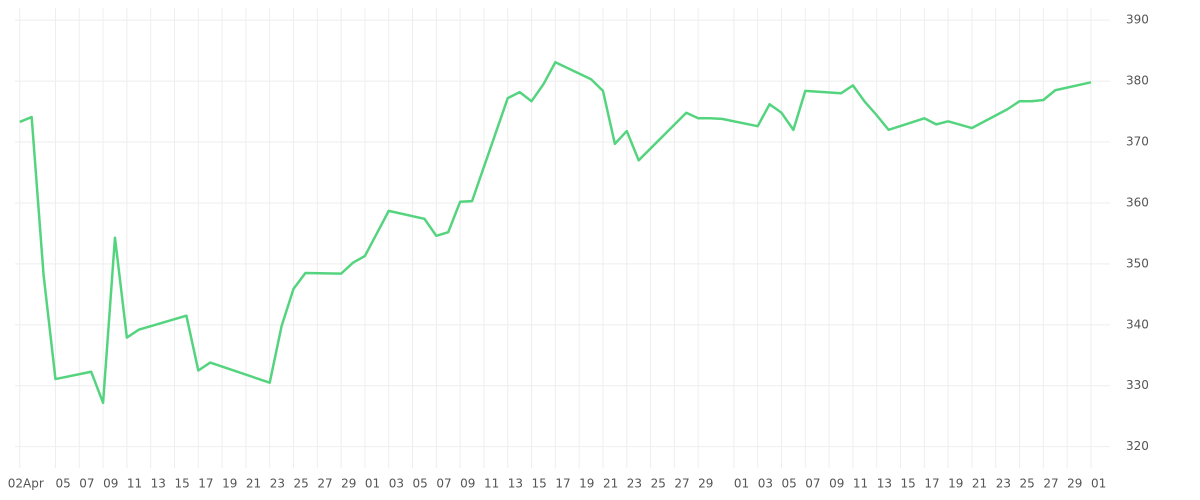 The width and height of the screenshot is (1200, 500). What do you see at coordinates (1137, 263) in the screenshot?
I see `y-tick-label: 350` at bounding box center [1137, 263].